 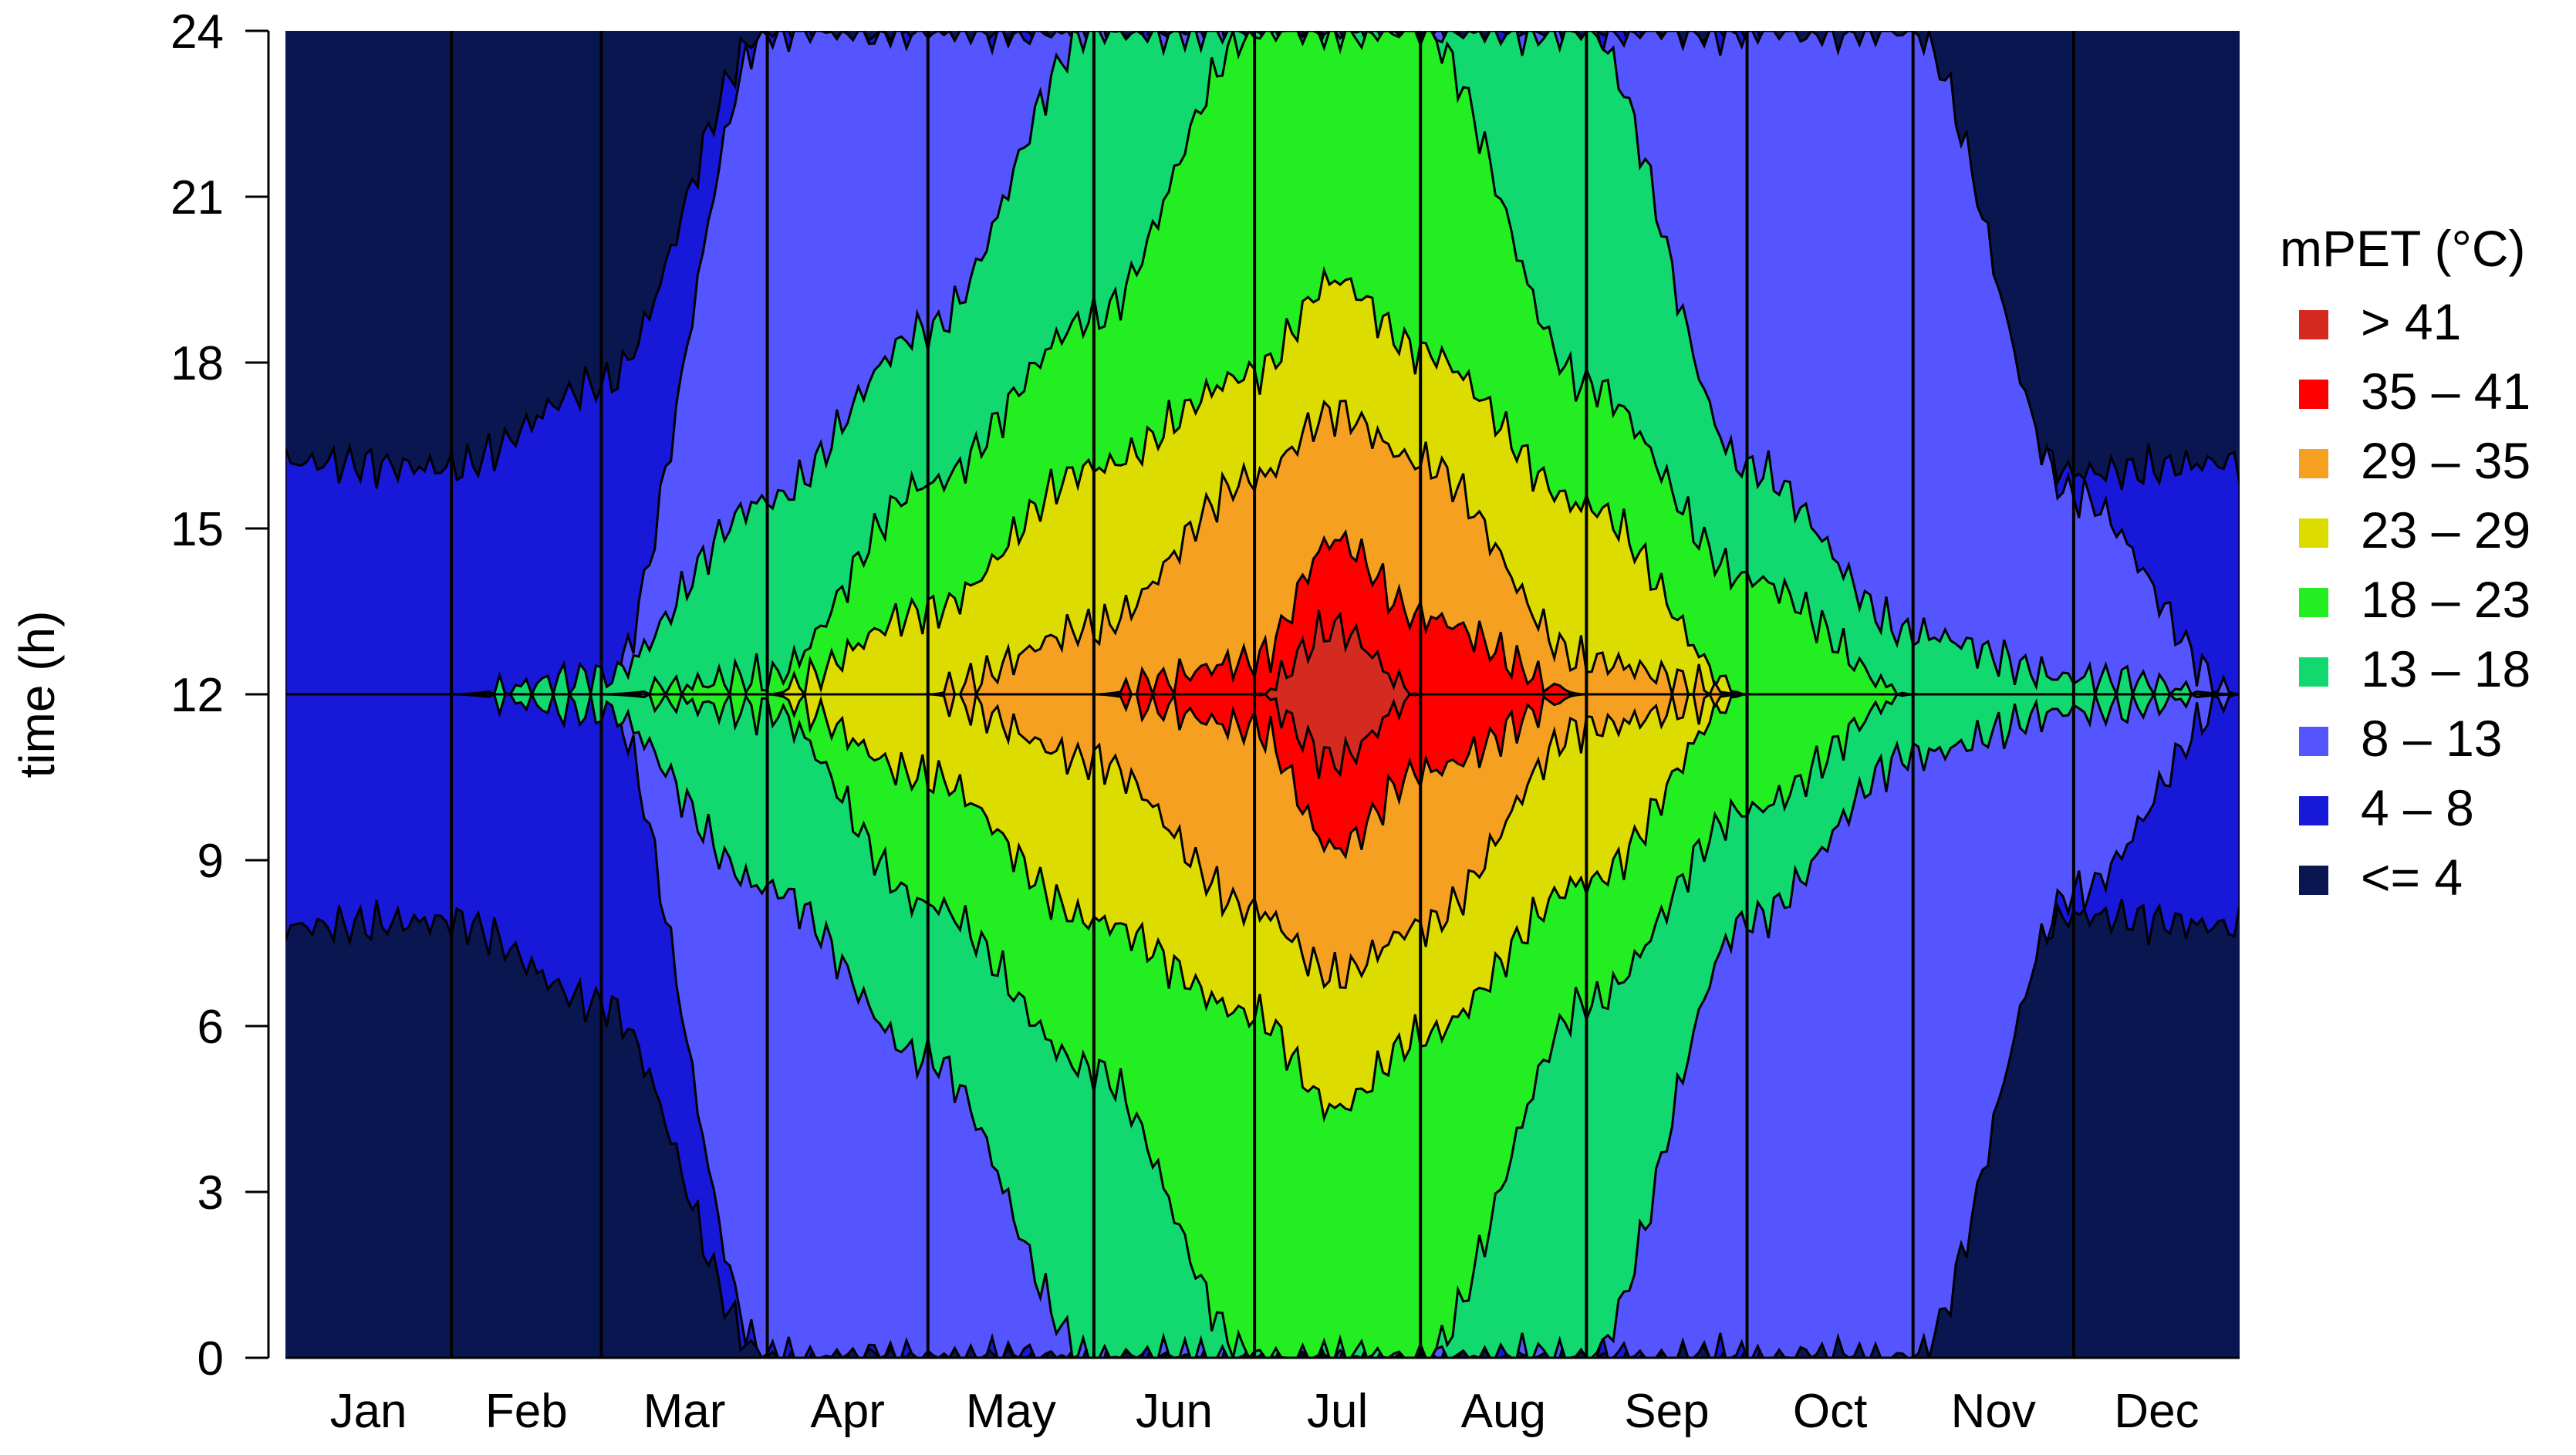 What do you see at coordinates (2412, 878) in the screenshot?
I see `legend-item-label: <= 4` at bounding box center [2412, 878].